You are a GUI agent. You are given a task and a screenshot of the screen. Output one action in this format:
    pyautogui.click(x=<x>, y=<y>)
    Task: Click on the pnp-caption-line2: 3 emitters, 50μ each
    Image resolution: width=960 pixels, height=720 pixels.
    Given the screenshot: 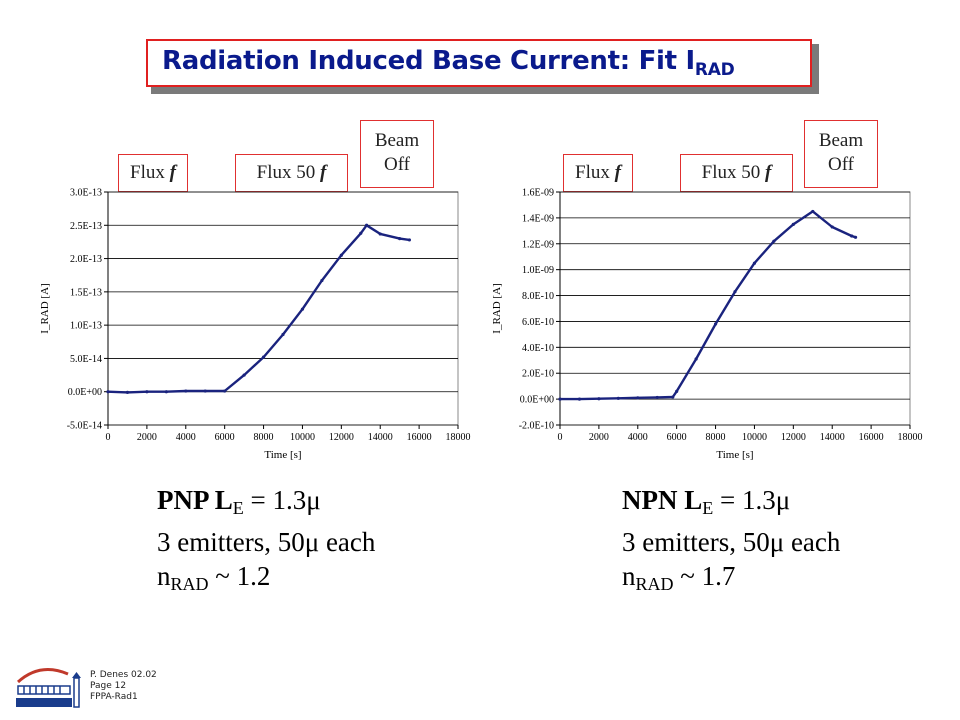 What is the action you would take?
    pyautogui.click(x=266, y=542)
    